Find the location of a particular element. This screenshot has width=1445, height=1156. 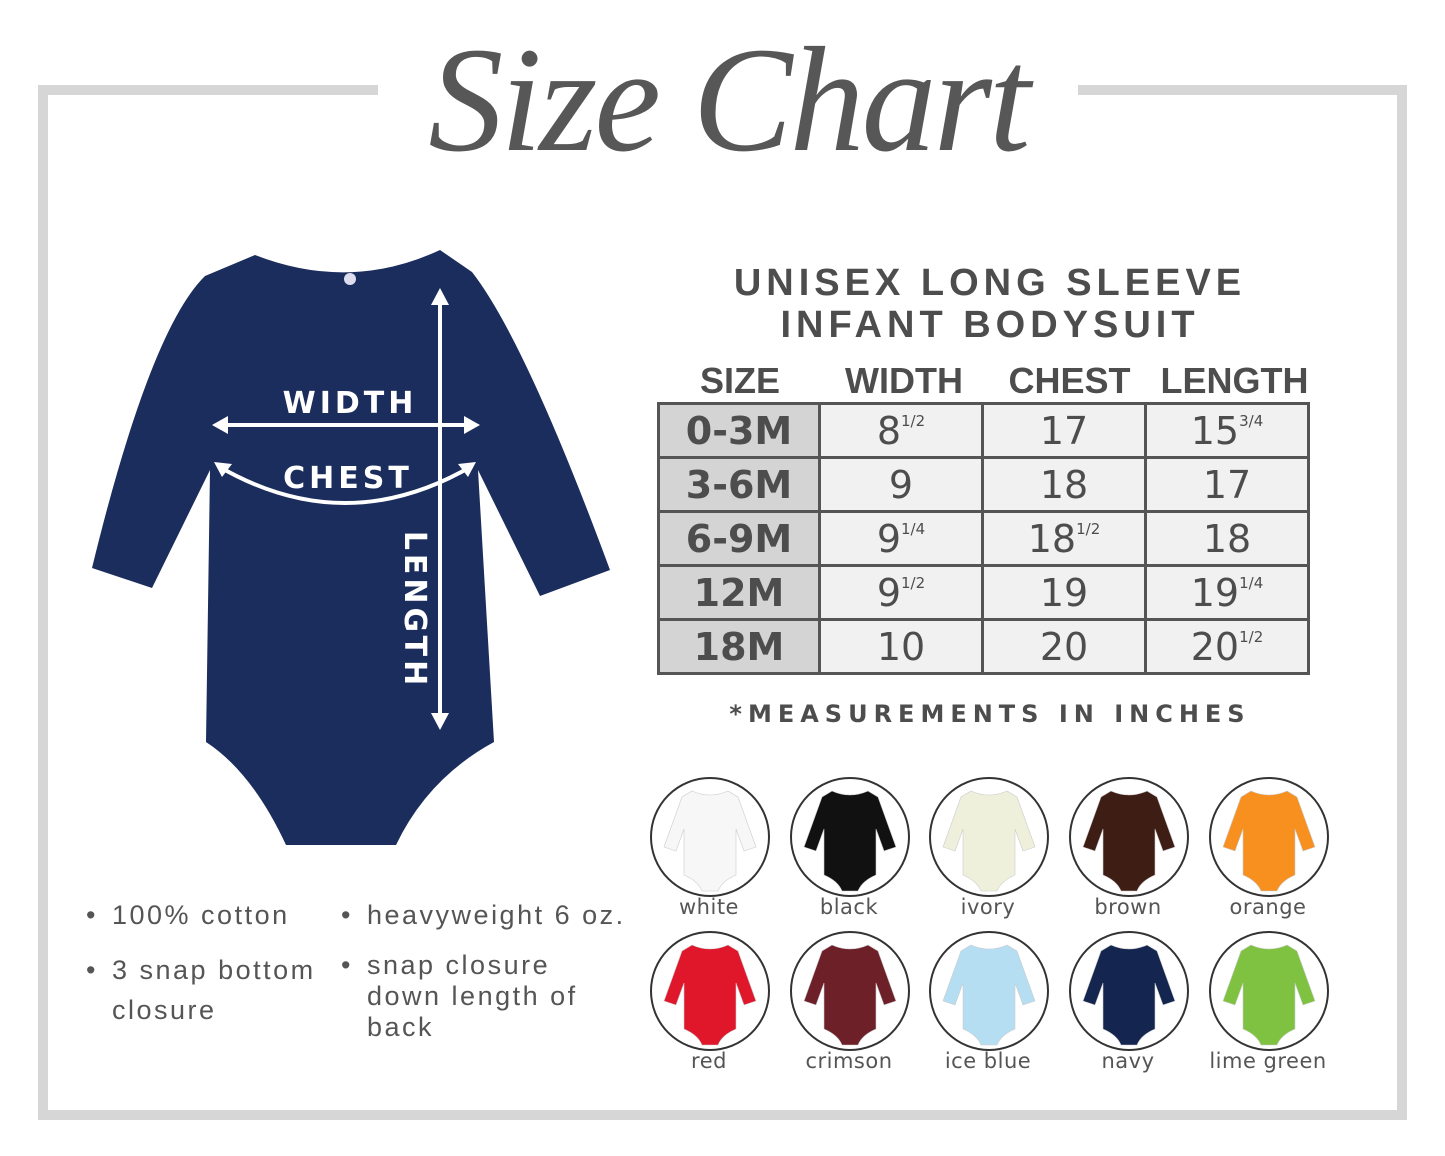

length-cell: 201/2 is located at coordinates (1227, 646).